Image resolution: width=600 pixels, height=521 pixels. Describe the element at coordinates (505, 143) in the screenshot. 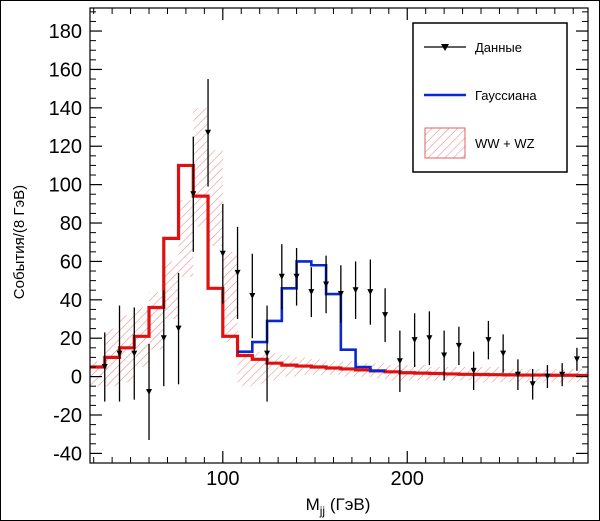

I see `legend-label-ww-wz: WW + WZ` at that location.